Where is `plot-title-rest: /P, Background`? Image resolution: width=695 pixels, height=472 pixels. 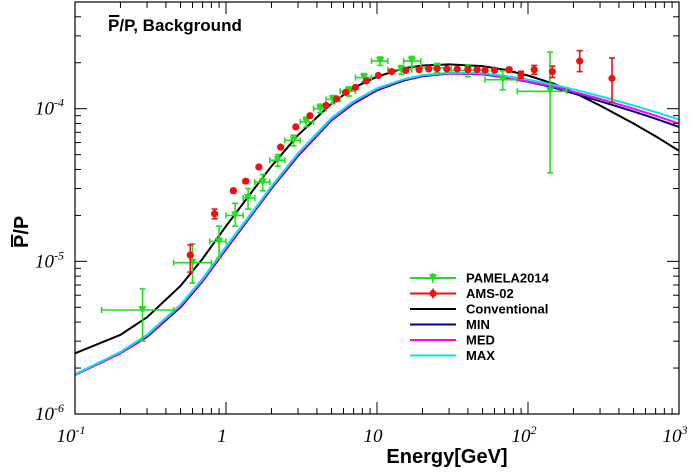
plot-title-rest: /P, Background is located at coordinates (180, 25).